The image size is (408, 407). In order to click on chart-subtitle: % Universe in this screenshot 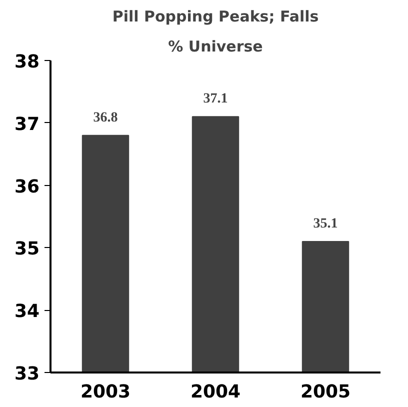, I will do `click(215, 47)`.